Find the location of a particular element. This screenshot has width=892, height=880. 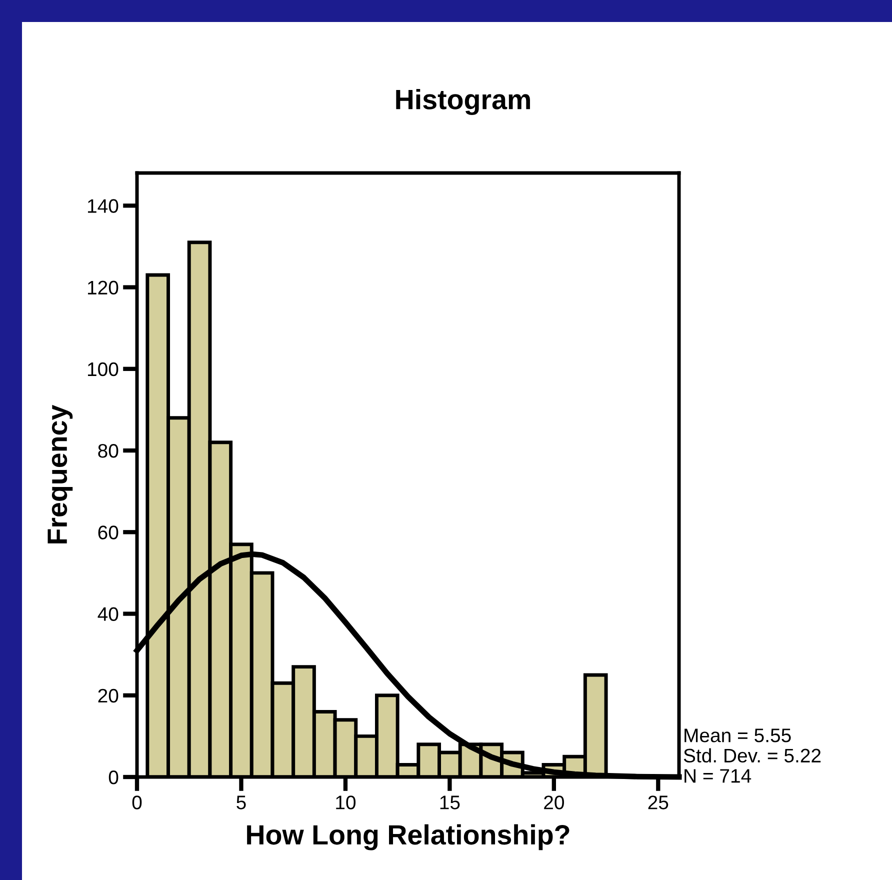

y-tick-label: 20 is located at coordinates (108, 695).